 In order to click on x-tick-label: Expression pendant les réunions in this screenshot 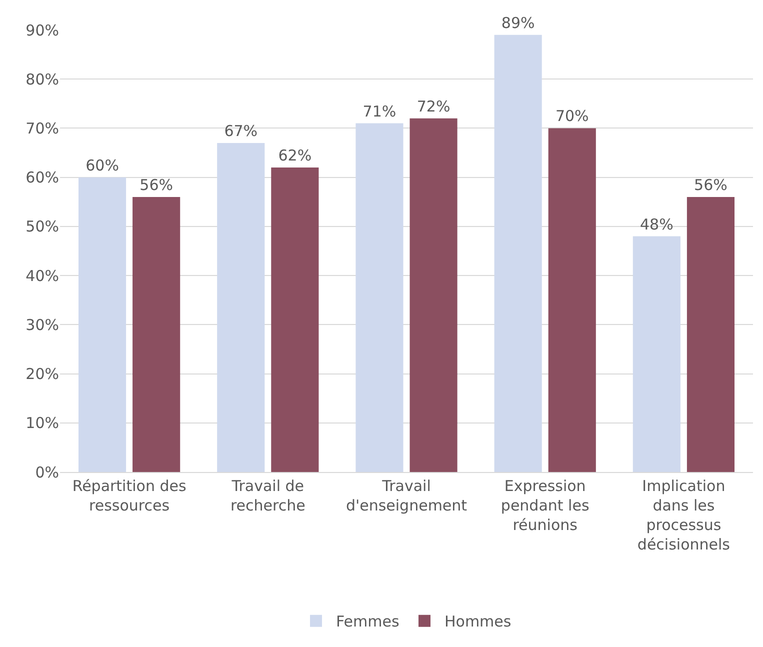, I will do `click(545, 505)`.